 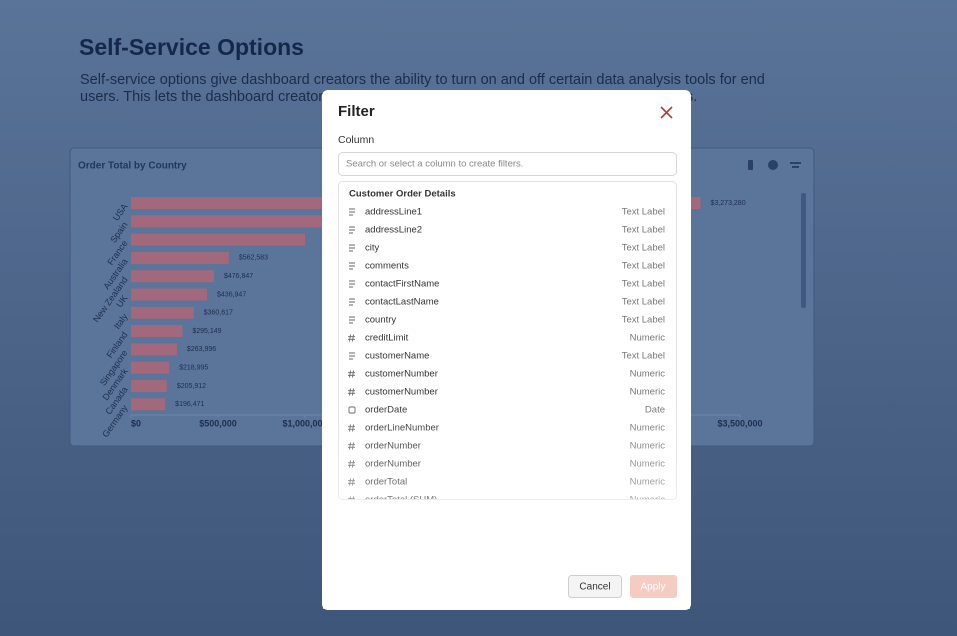 What do you see at coordinates (691, 97) in the screenshot?
I see `description: s.` at bounding box center [691, 97].